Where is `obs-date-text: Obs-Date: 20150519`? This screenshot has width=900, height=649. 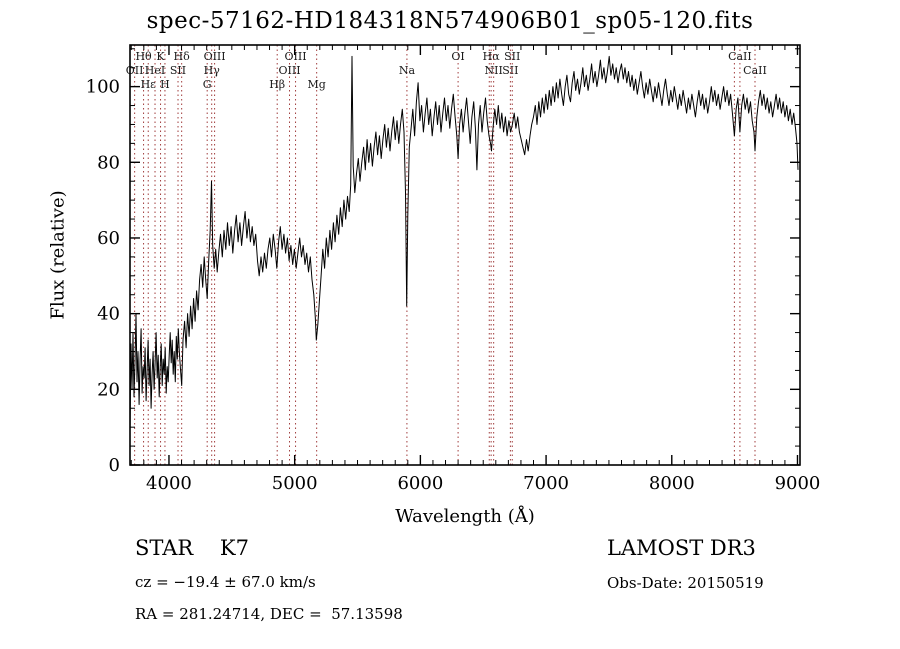 obs-date-text: Obs-Date: 20150519 is located at coordinates (685, 583).